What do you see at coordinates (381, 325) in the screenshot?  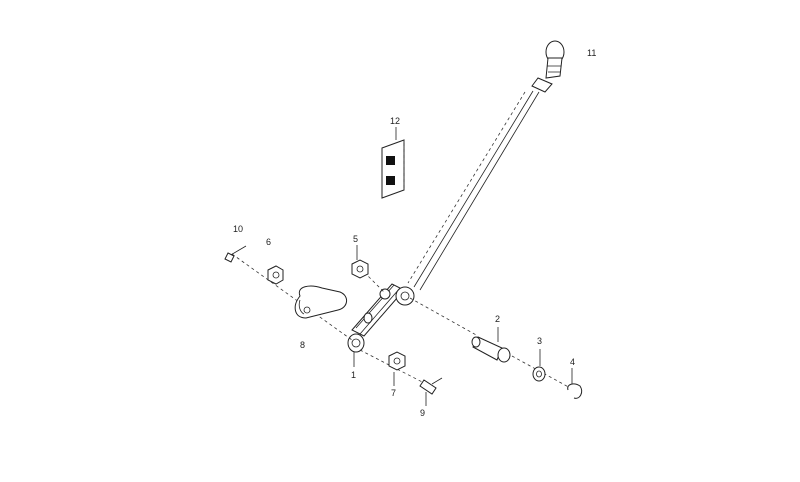 I see `part-1-bracket-assembly` at bounding box center [381, 325].